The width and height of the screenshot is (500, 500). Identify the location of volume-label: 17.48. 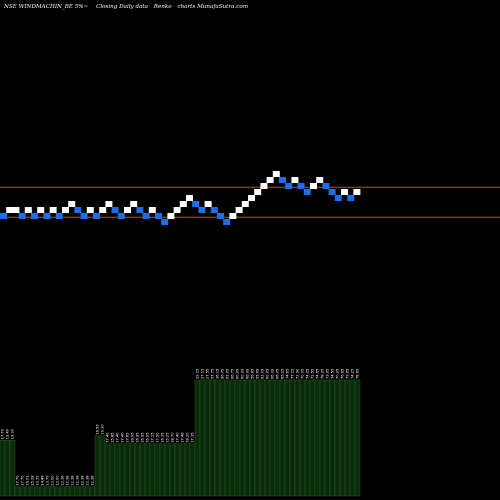
(183, 437).